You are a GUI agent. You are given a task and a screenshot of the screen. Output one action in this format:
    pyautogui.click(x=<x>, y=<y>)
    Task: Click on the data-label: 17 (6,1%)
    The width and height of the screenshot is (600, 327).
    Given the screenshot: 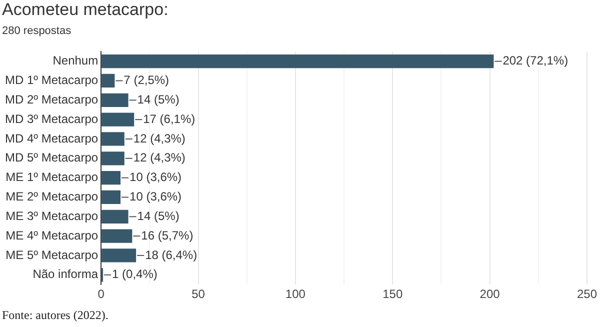 What is the action you would take?
    pyautogui.click(x=169, y=119)
    